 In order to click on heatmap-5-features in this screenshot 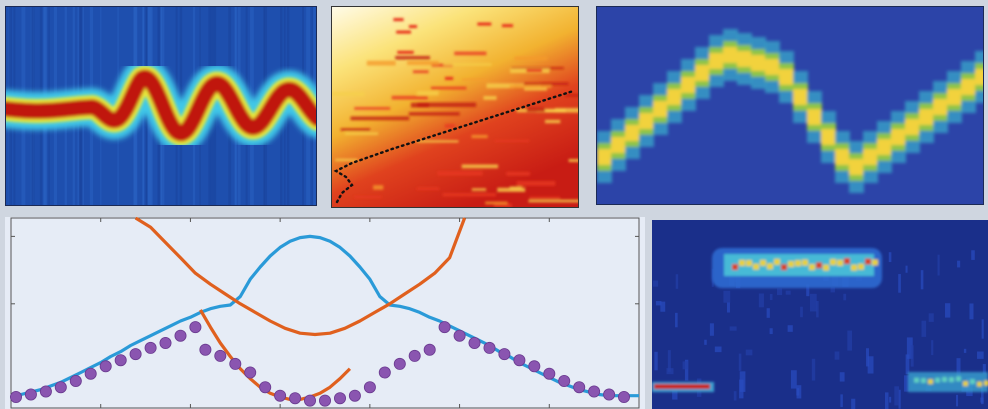, I will do `click(820, 320)`.